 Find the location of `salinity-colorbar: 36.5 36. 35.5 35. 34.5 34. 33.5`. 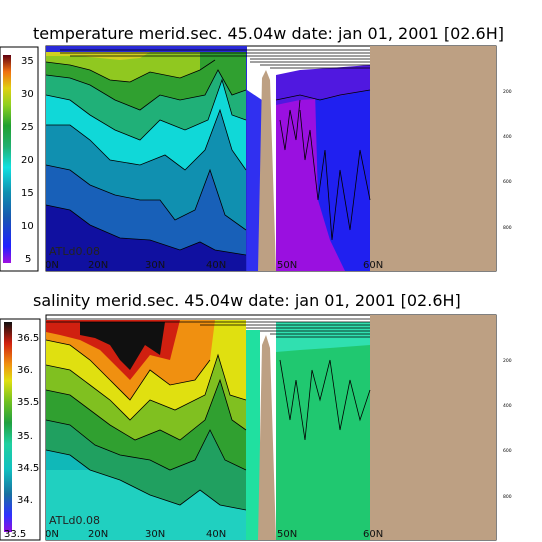

salinity-colorbar: 36.5 36. 35.5 35. 34.5 34. 33.5 is located at coordinates (20, 429).